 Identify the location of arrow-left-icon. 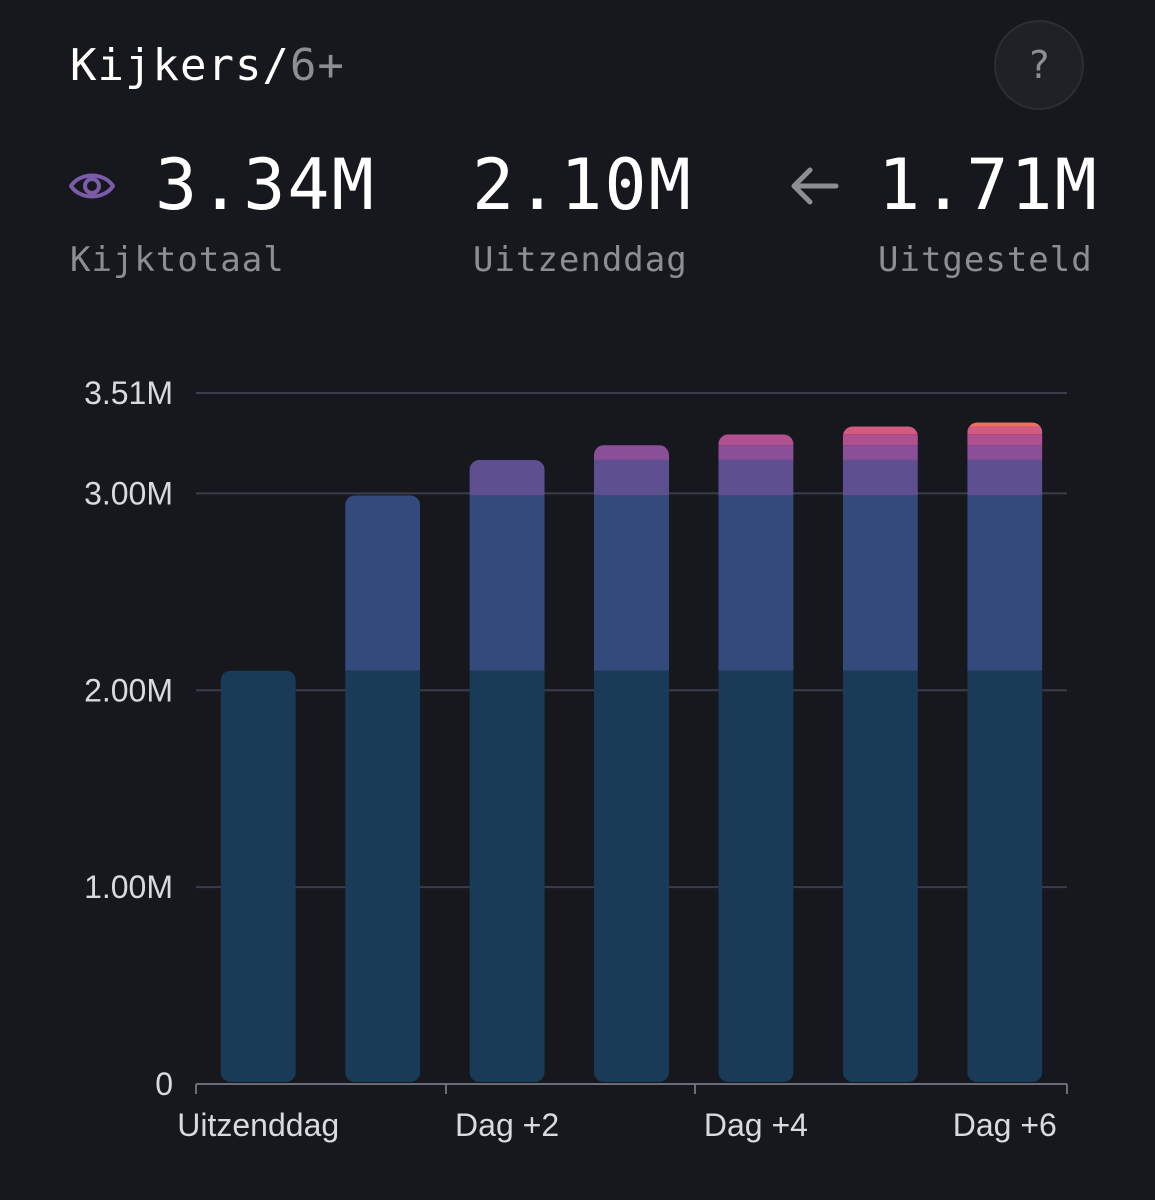
(815, 186).